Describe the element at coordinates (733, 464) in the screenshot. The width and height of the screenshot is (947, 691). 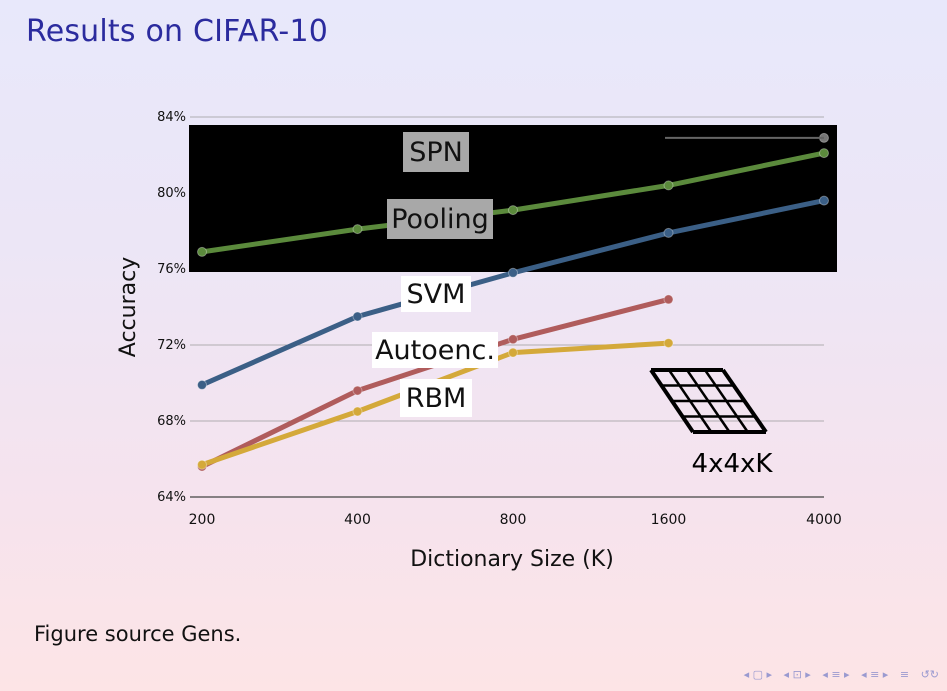
I see `grid-caption-4x4xk: 4x4xK` at that location.